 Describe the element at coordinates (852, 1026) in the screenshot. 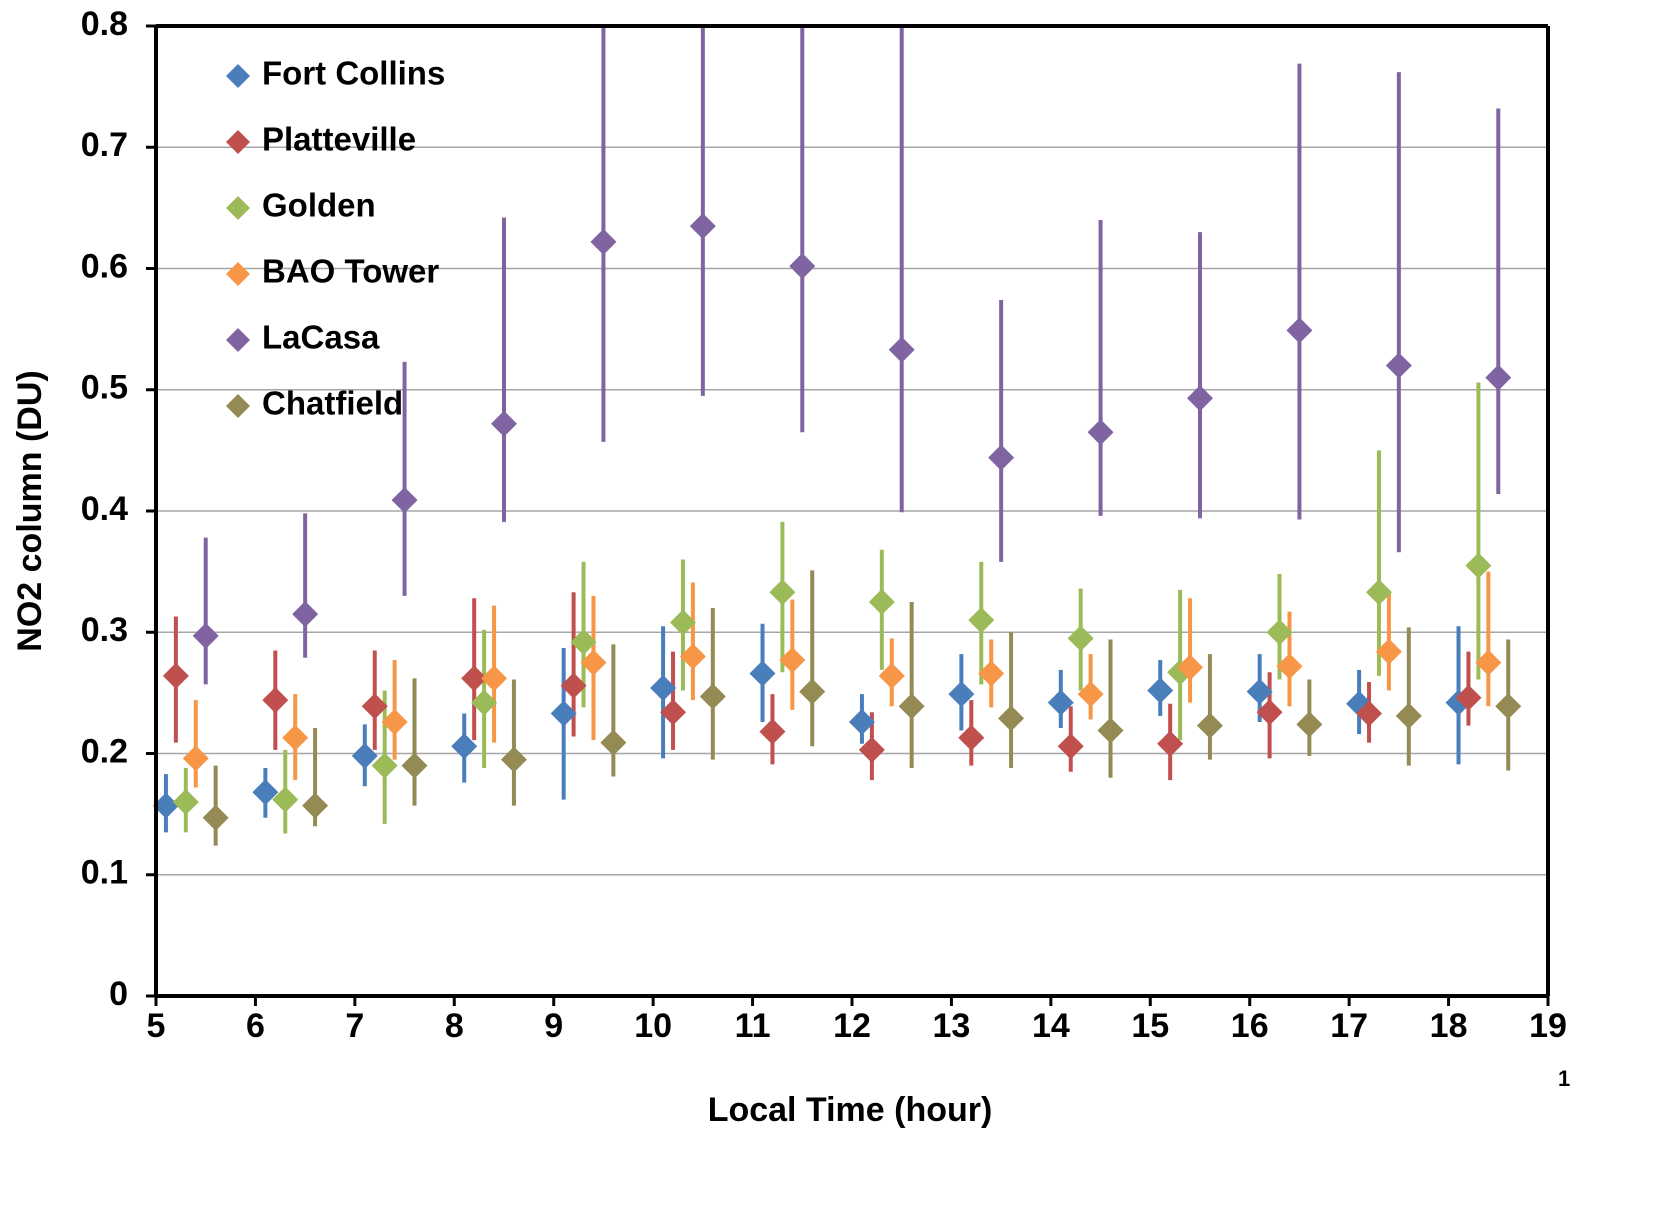

I see `x-tick-label: 12` at that location.